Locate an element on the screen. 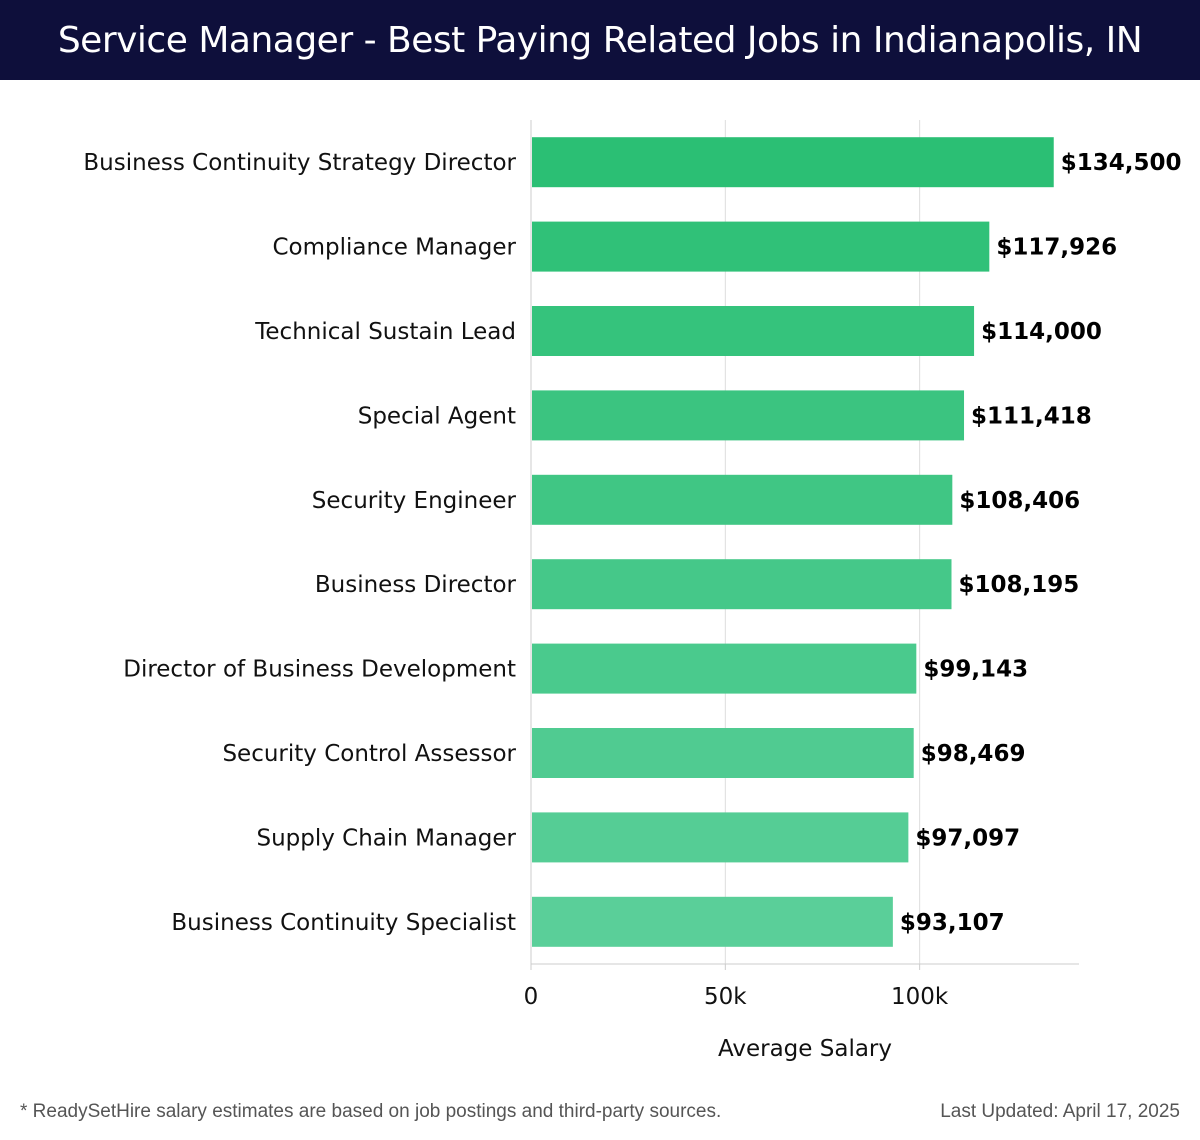 Image resolution: width=1200 pixels, height=1140 pixels. value-label: $108,406 is located at coordinates (1019, 501).